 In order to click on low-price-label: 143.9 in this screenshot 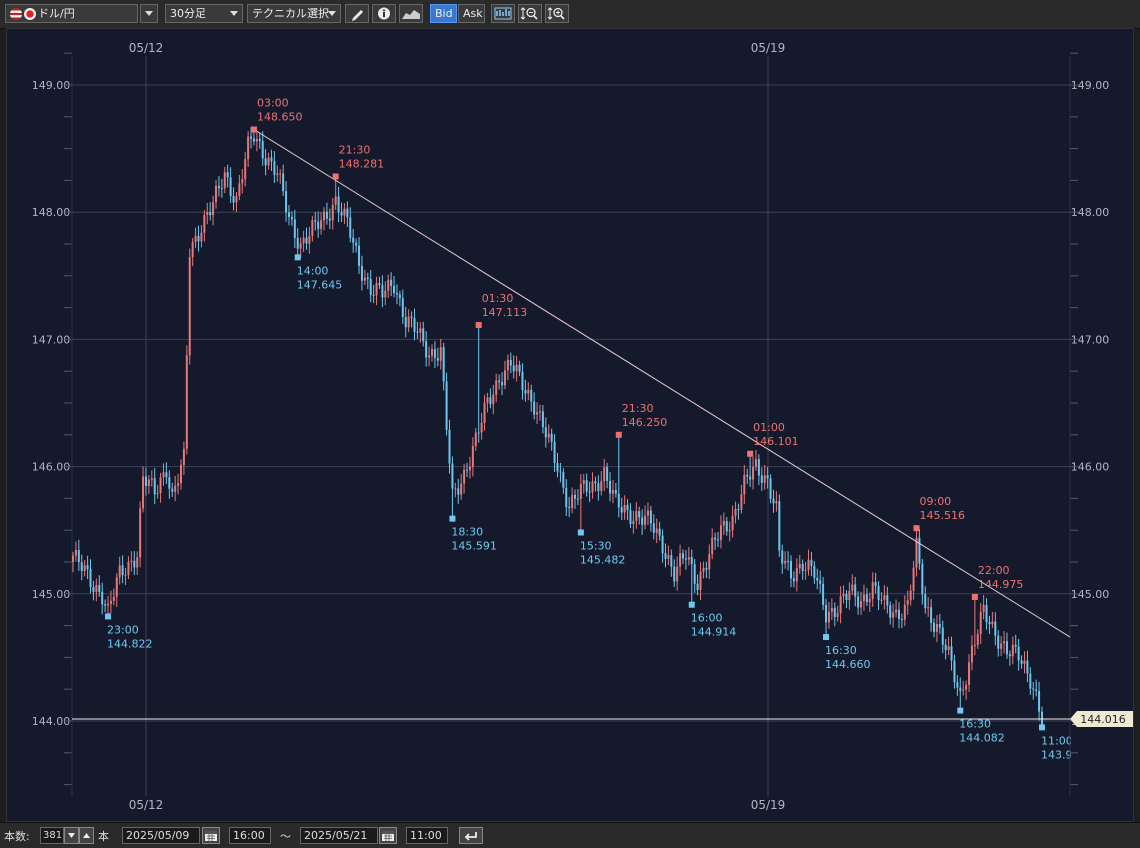, I will do `click(1057, 754)`.